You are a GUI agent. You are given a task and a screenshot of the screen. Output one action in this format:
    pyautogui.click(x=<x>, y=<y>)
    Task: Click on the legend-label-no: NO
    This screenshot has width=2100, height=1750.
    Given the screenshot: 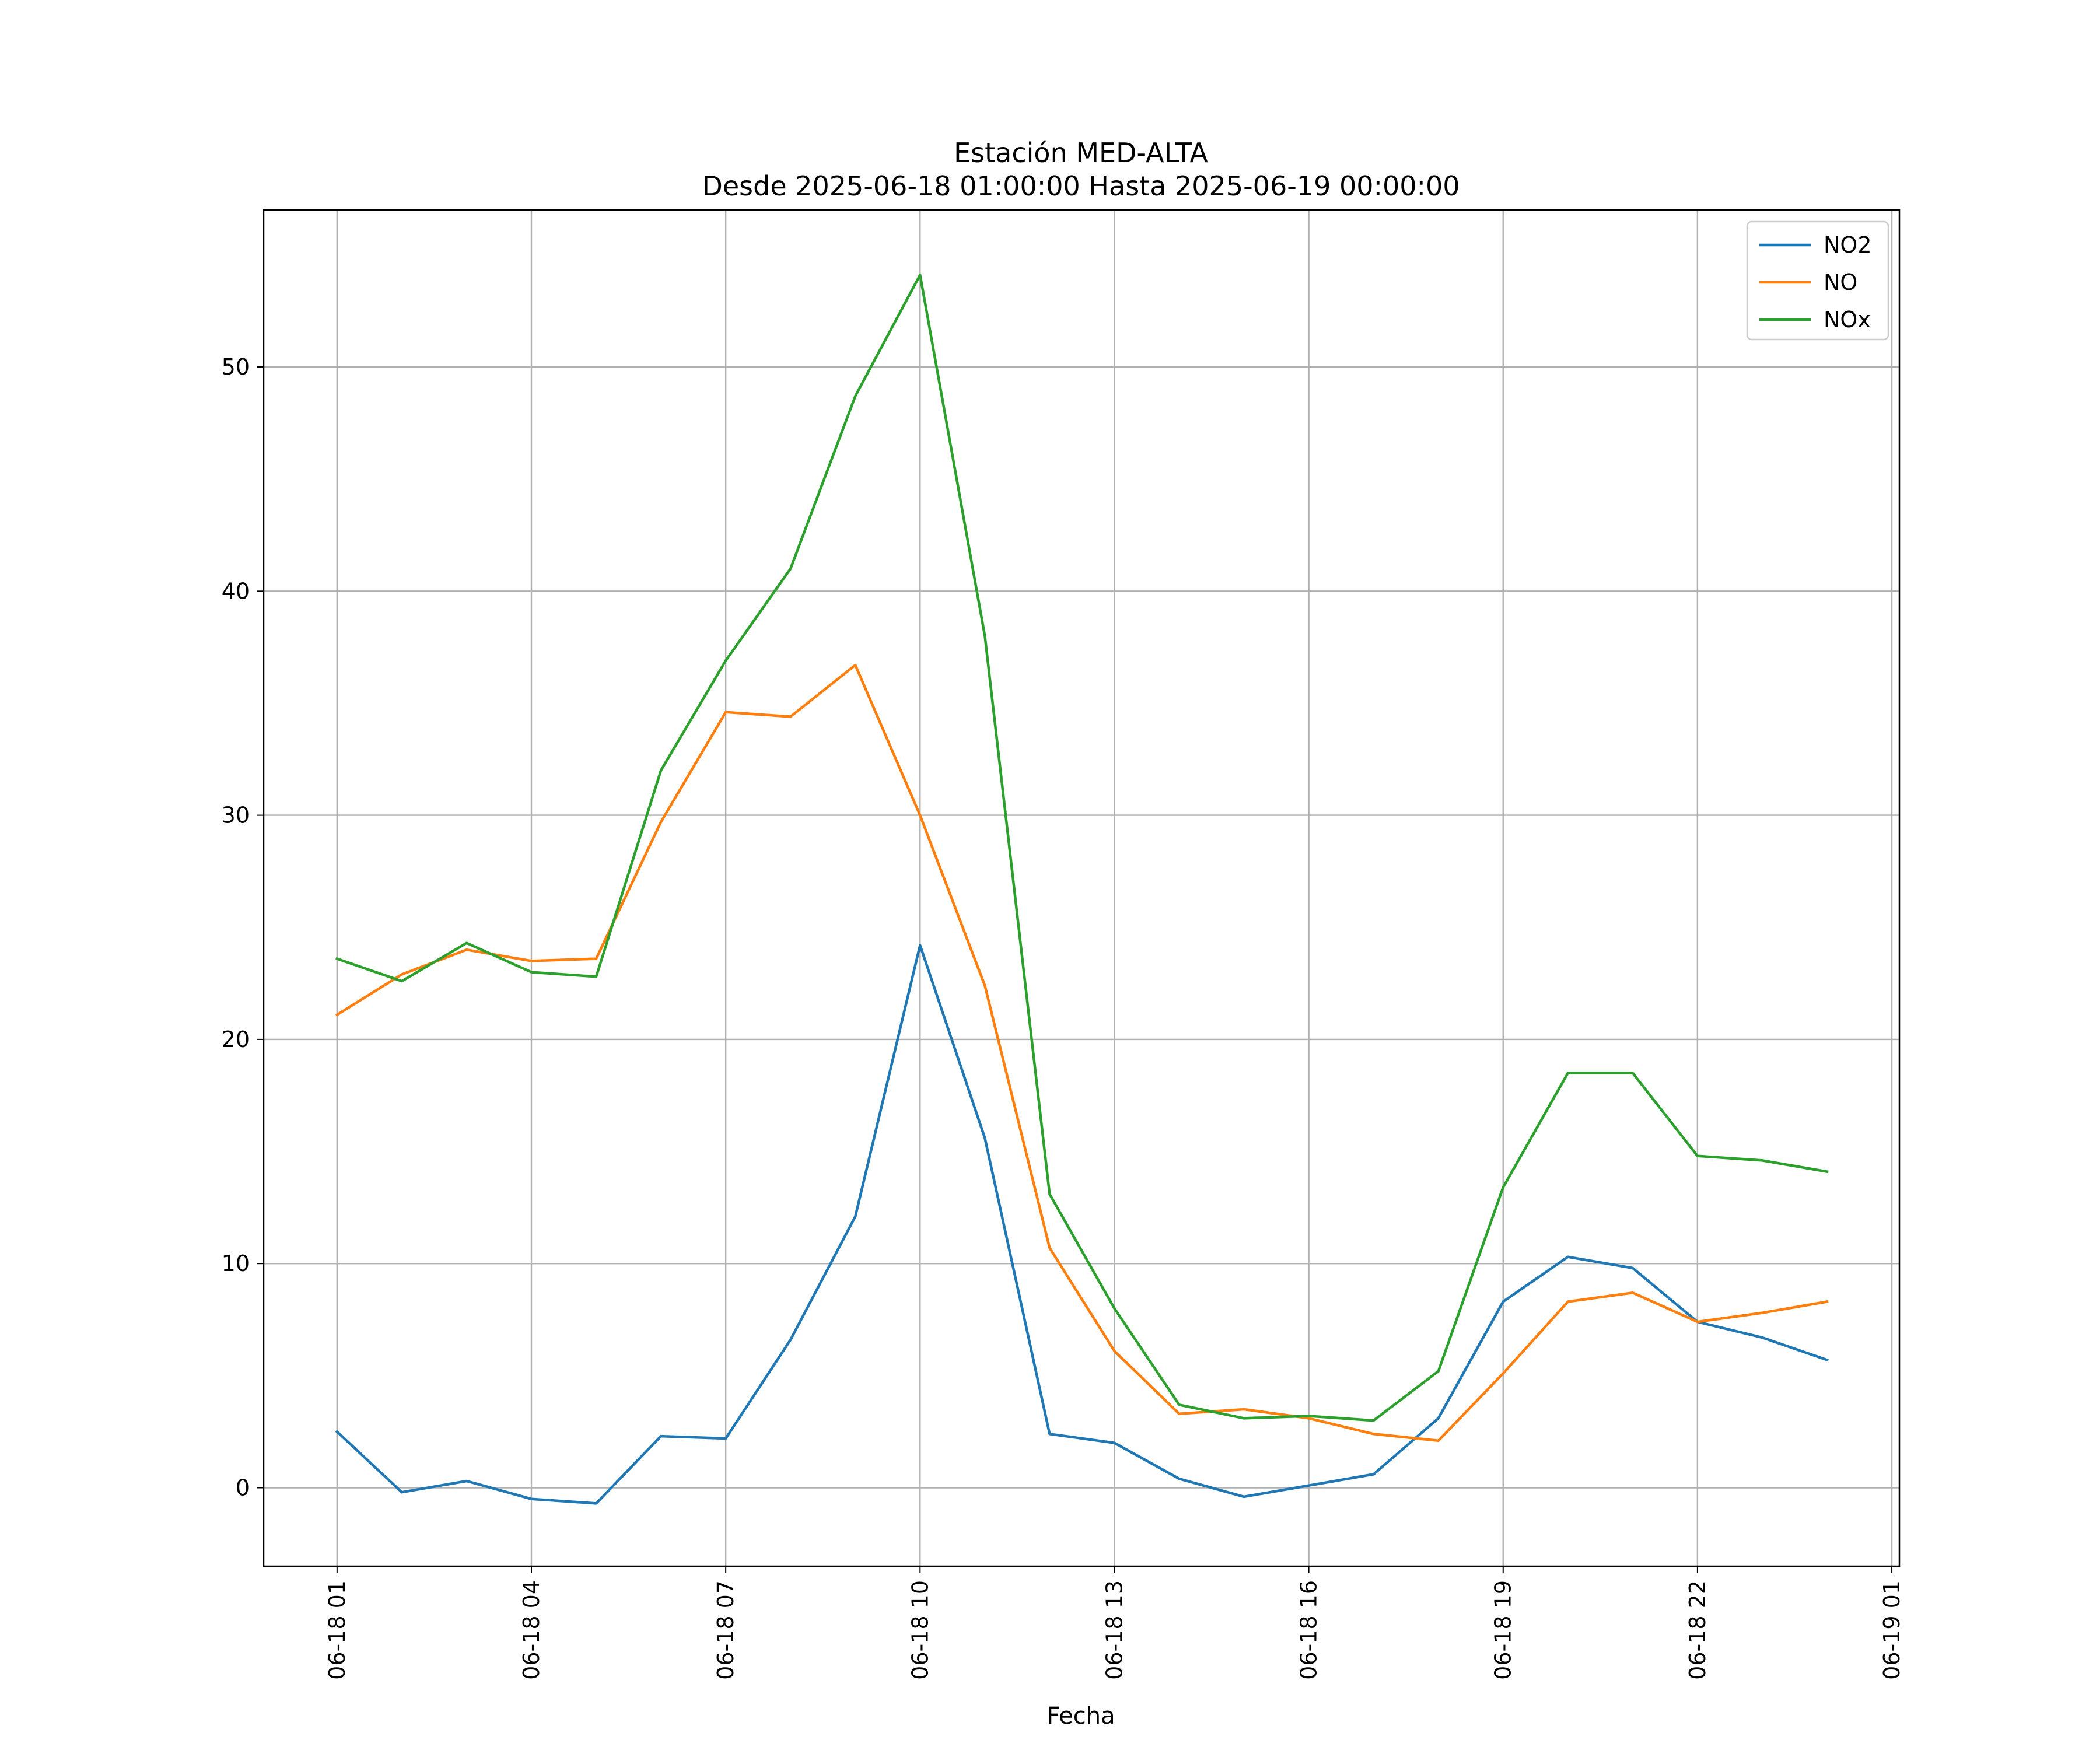 What is the action you would take?
    pyautogui.click(x=1840, y=282)
    